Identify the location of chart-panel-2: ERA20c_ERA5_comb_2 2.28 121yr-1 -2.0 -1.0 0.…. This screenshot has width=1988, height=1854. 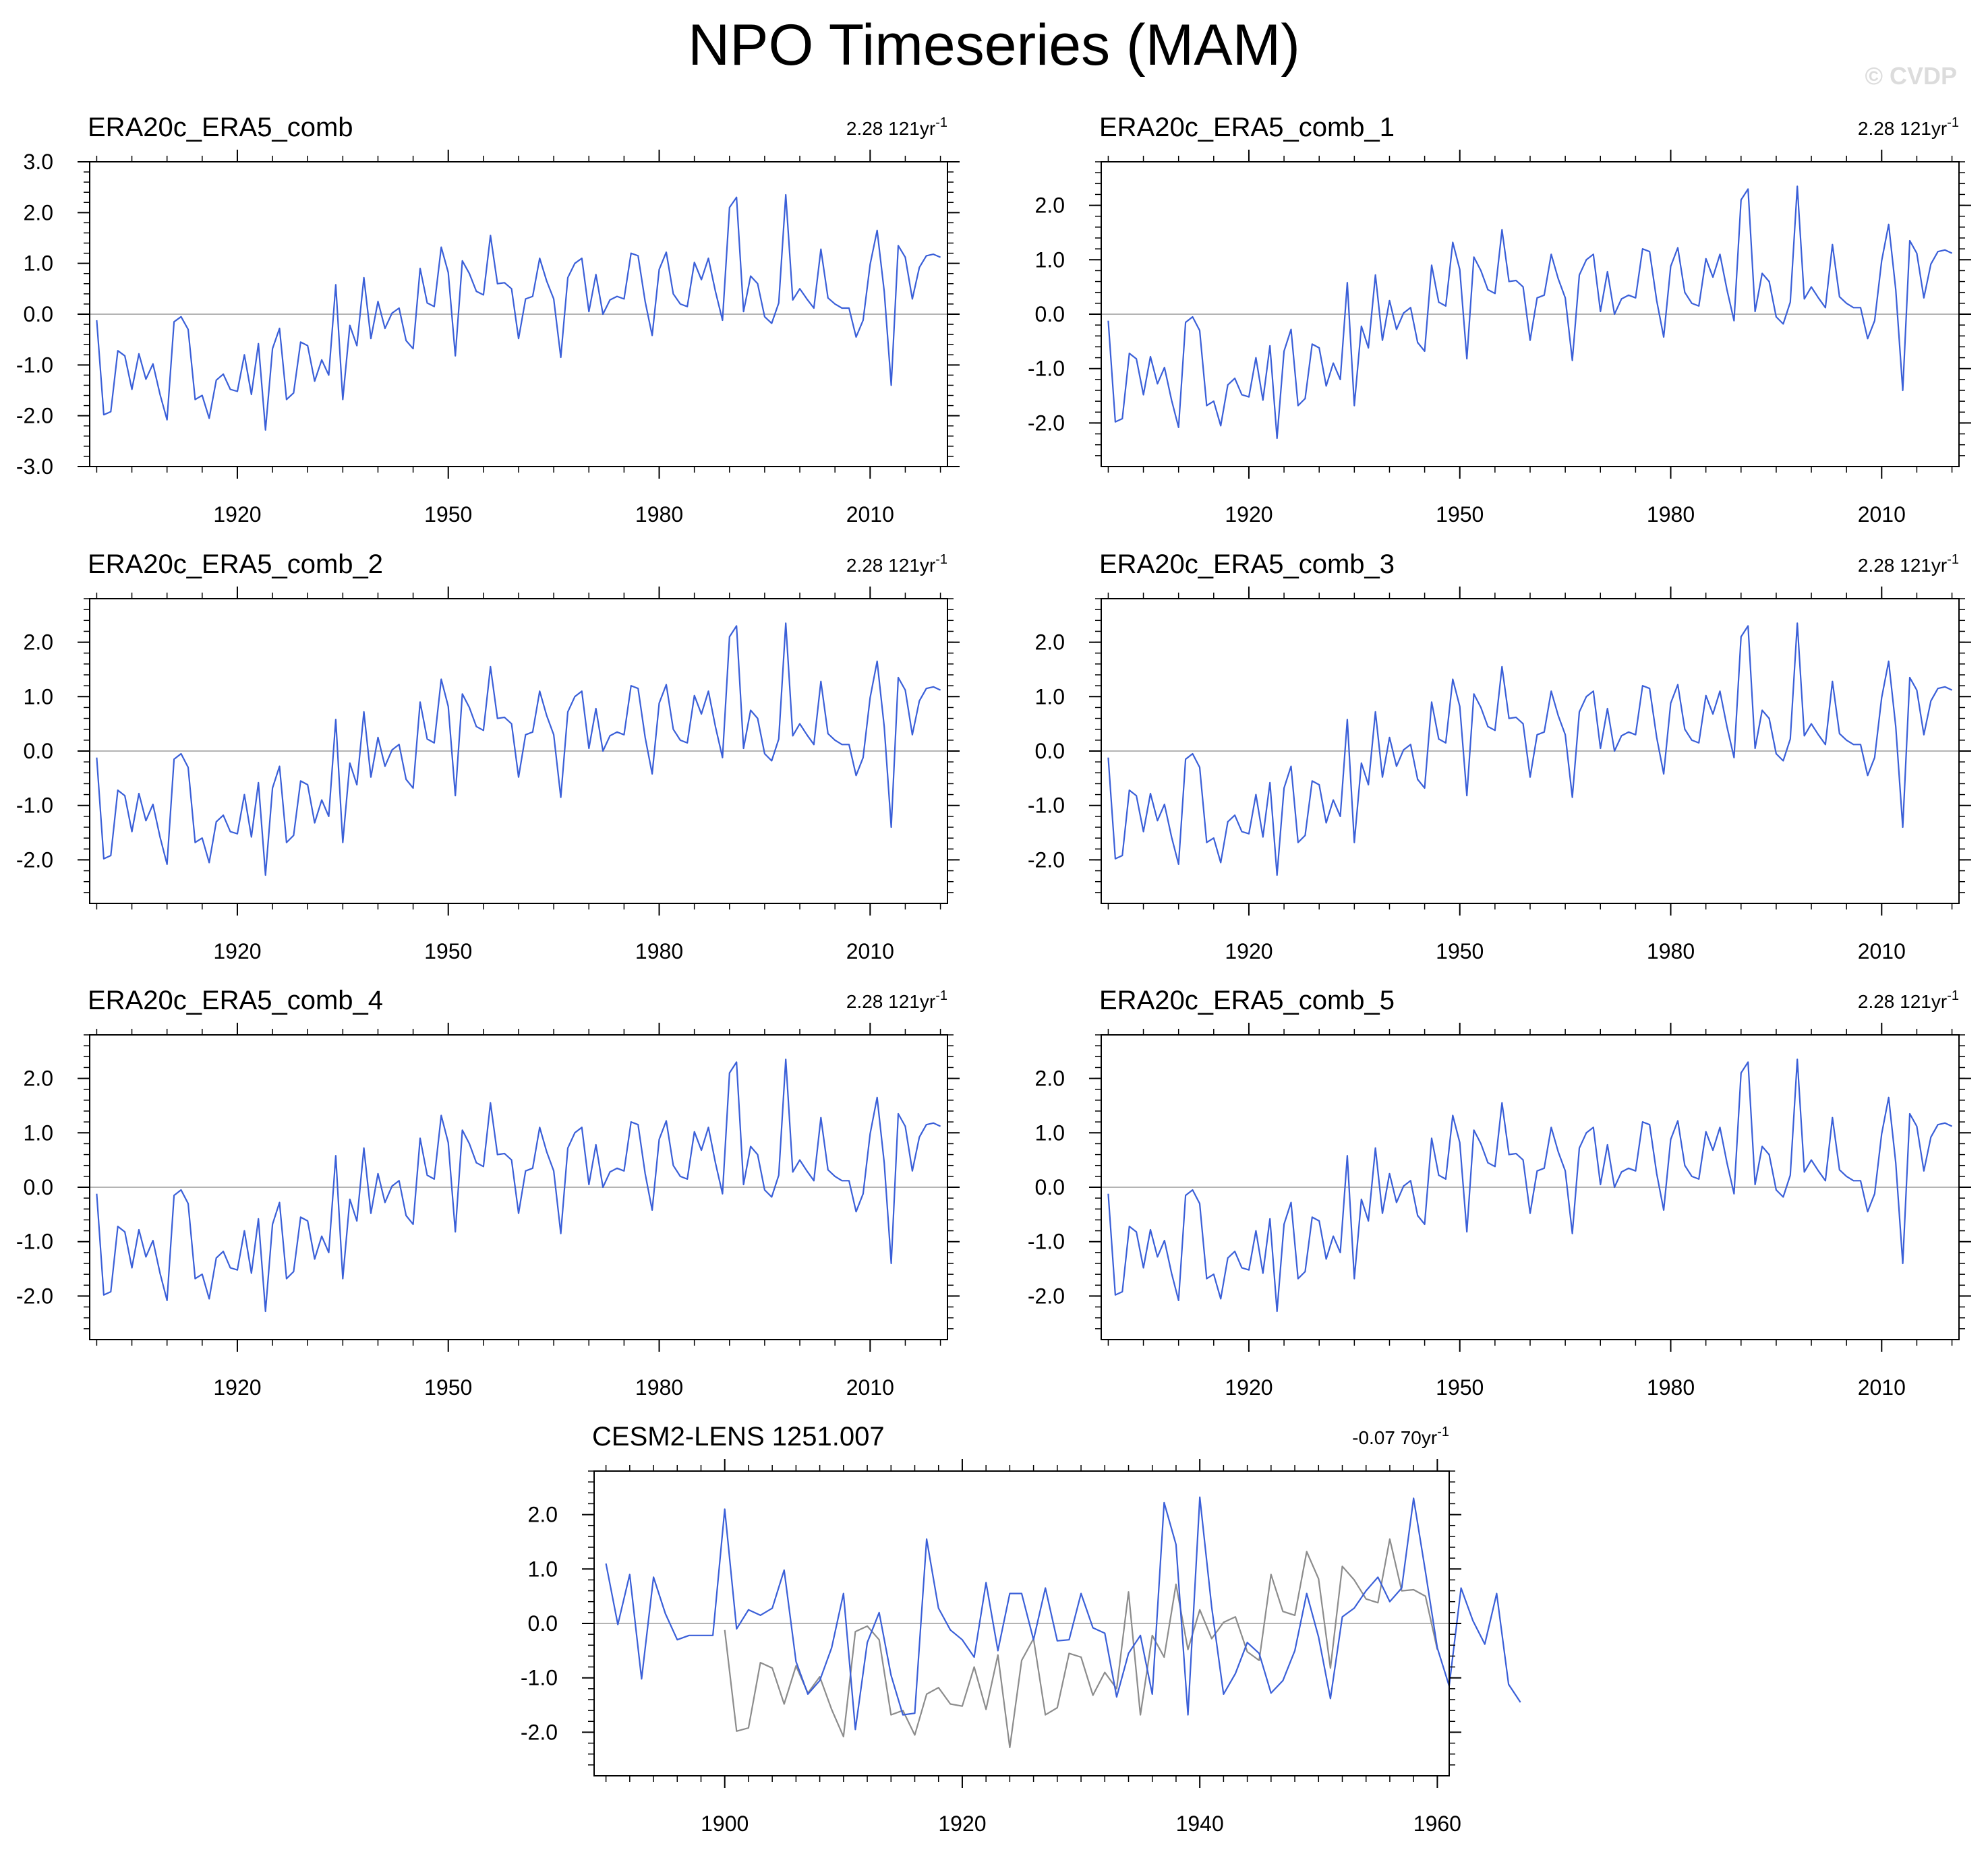
(488, 756).